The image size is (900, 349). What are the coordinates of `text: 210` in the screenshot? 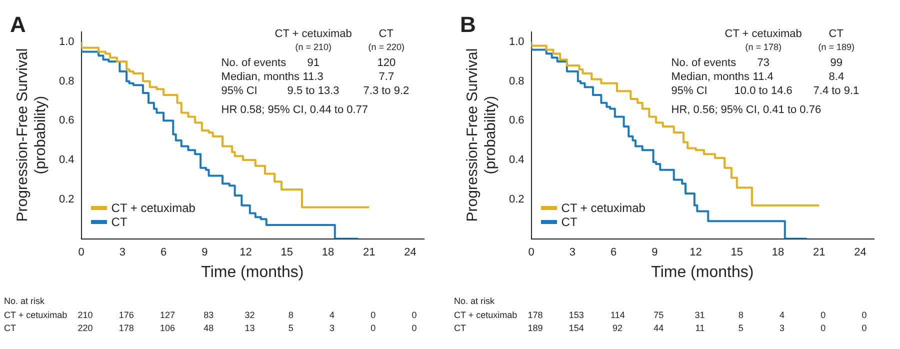 It's located at (85, 315).